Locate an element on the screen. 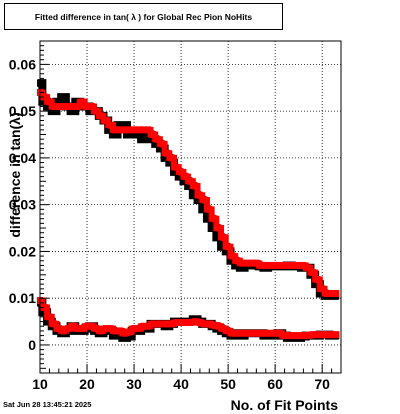  y-tick-label-4: 0.04 is located at coordinates (22, 158).